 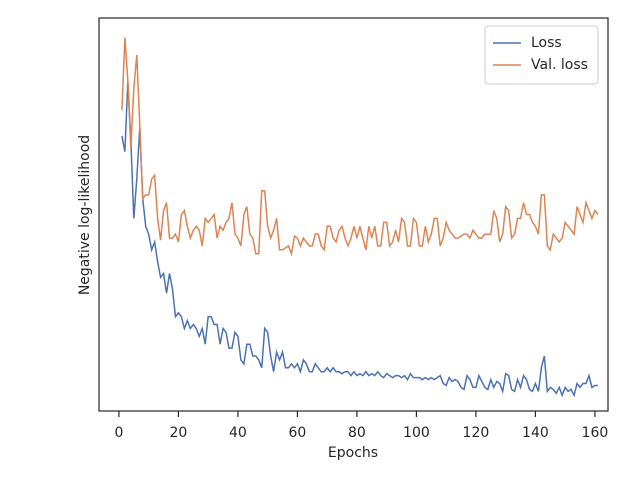 I want to click on x-tick-label: 20, so click(x=179, y=433).